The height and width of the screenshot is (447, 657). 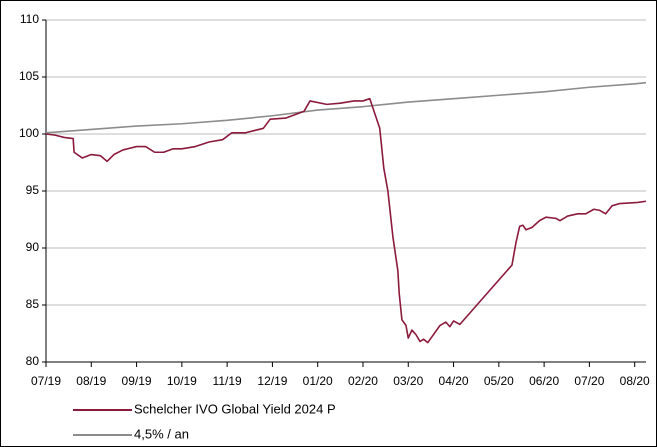 What do you see at coordinates (272, 381) in the screenshot?
I see `x-tick-label: 12/19` at bounding box center [272, 381].